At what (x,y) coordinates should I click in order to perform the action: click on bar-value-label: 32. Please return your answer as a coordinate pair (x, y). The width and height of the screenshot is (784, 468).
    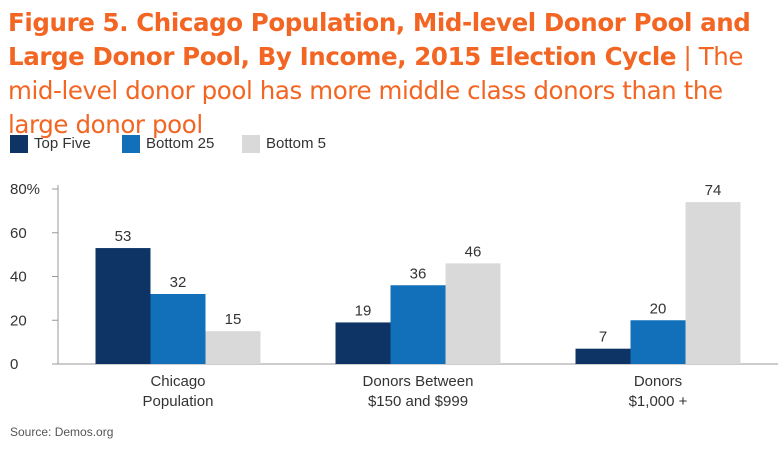
    Looking at the image, I should click on (178, 282).